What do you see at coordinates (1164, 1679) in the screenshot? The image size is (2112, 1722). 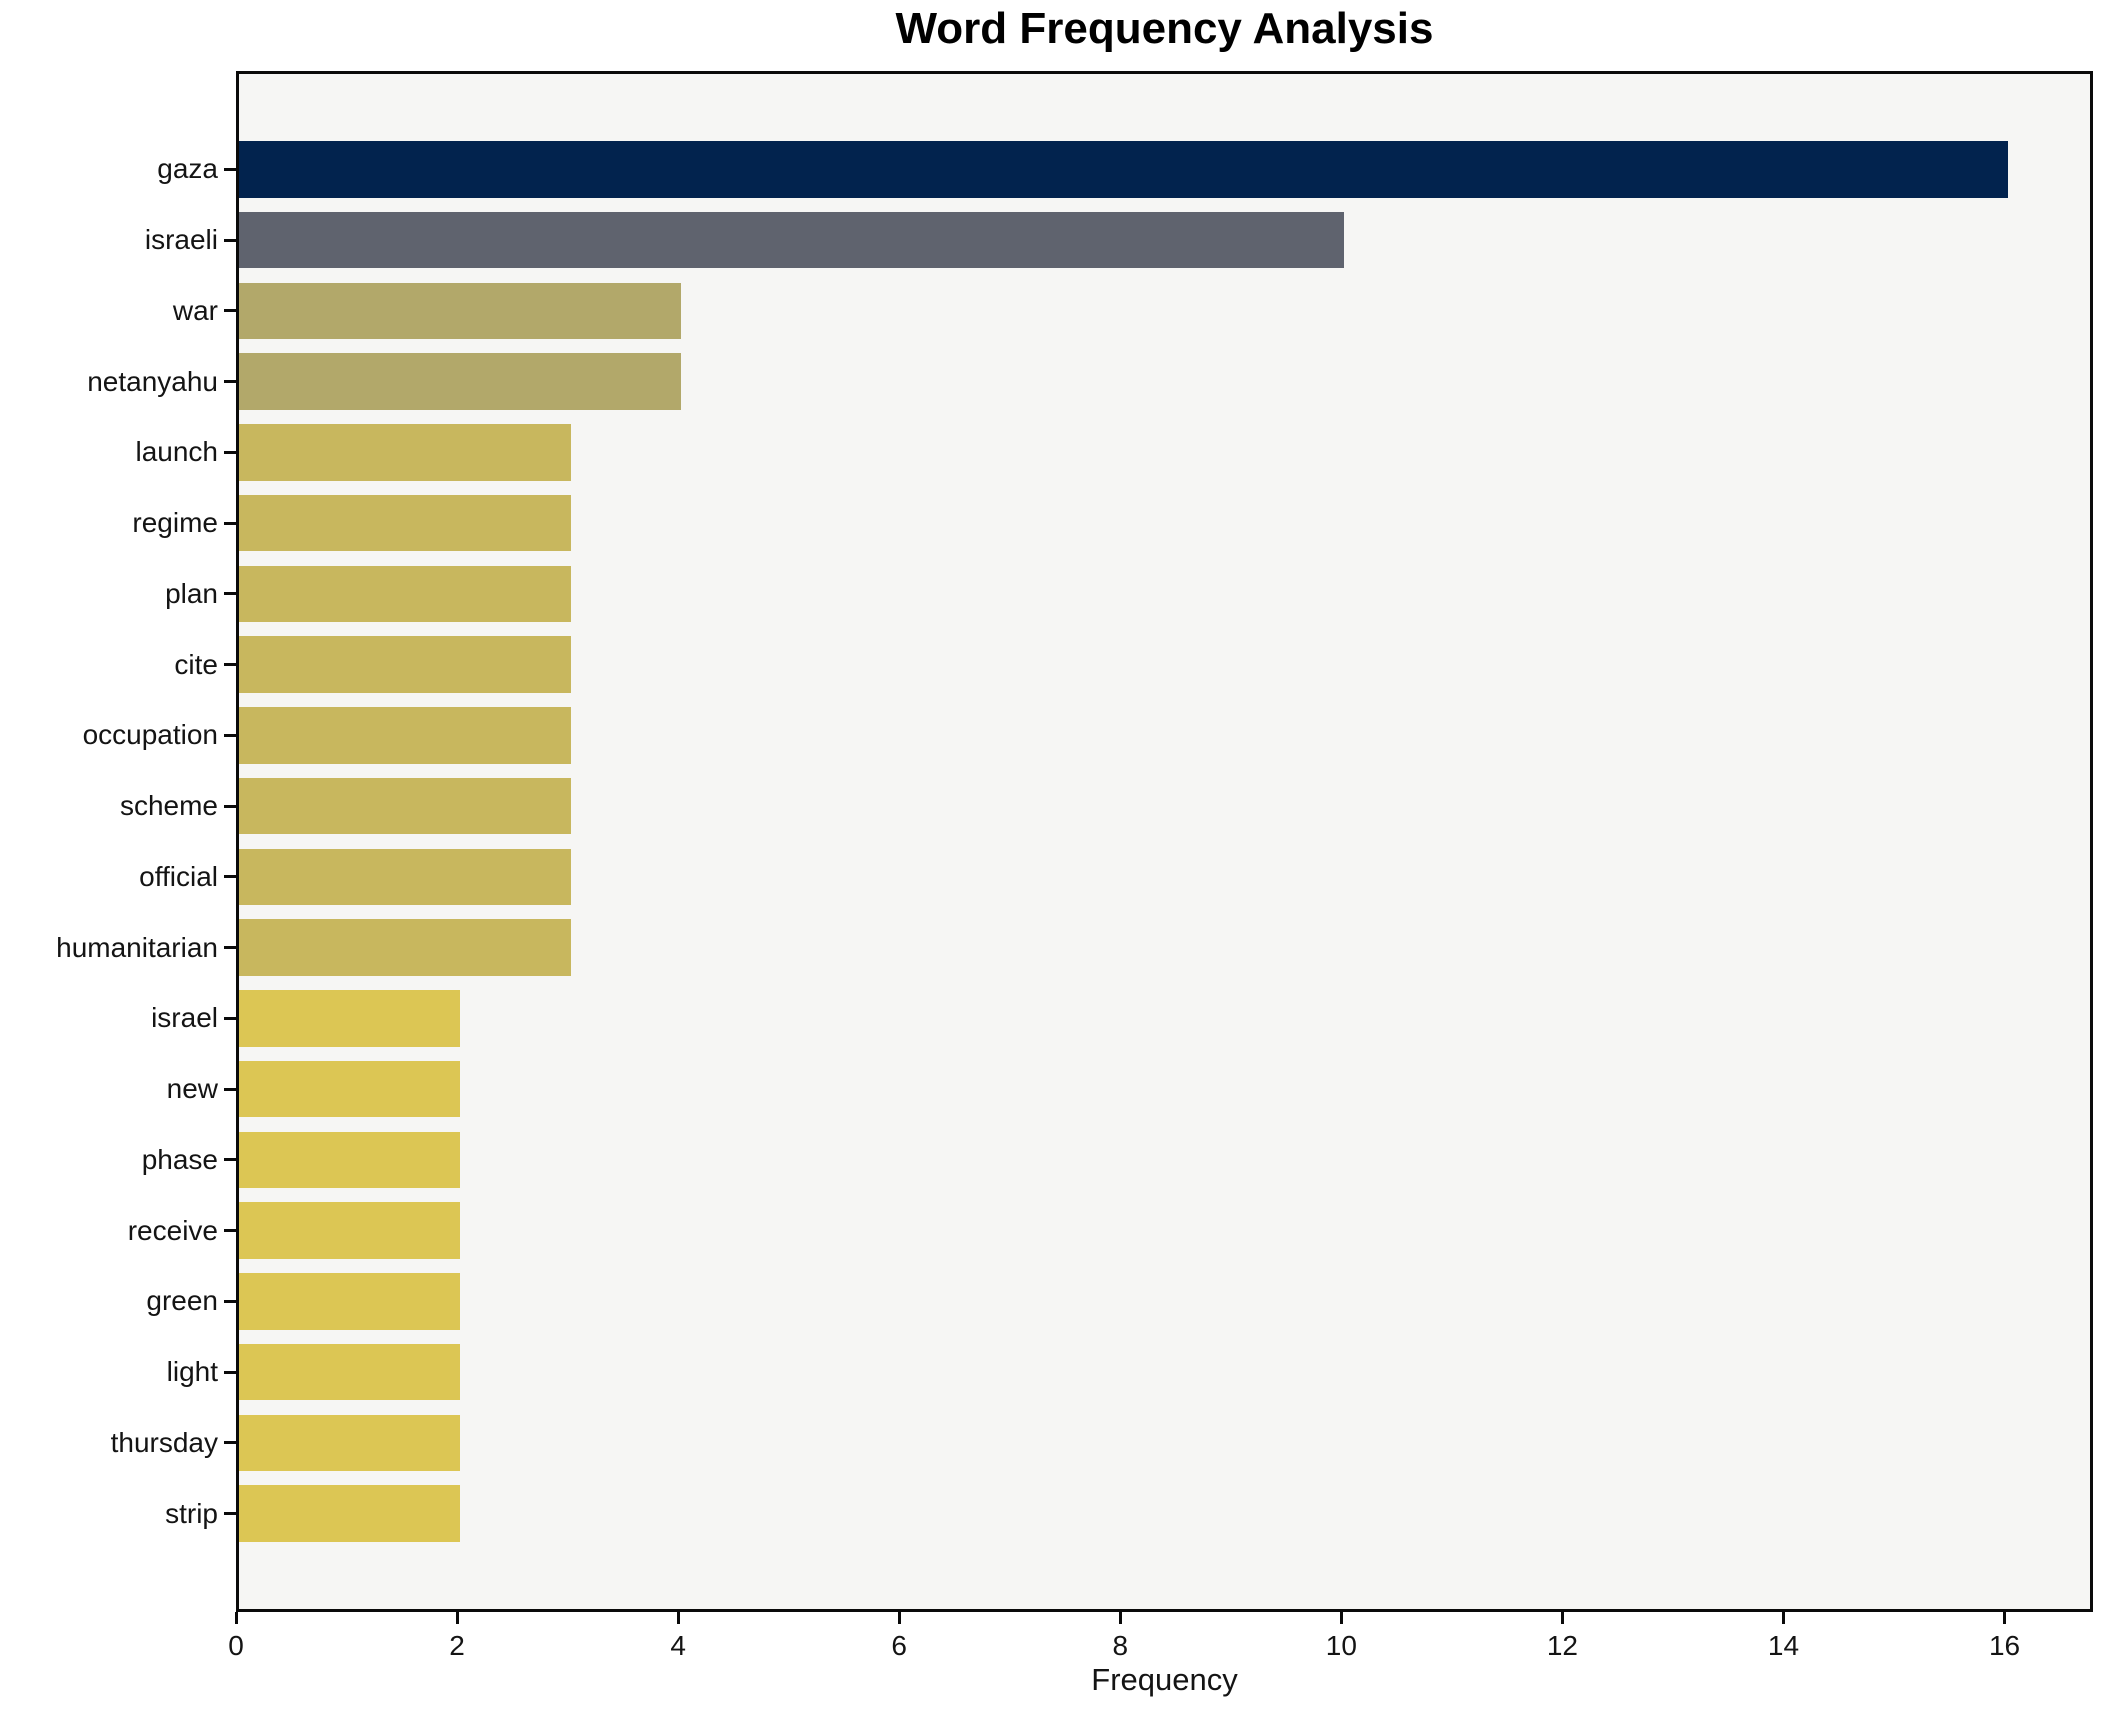 I see `x-axis-label: Frequency` at bounding box center [1164, 1679].